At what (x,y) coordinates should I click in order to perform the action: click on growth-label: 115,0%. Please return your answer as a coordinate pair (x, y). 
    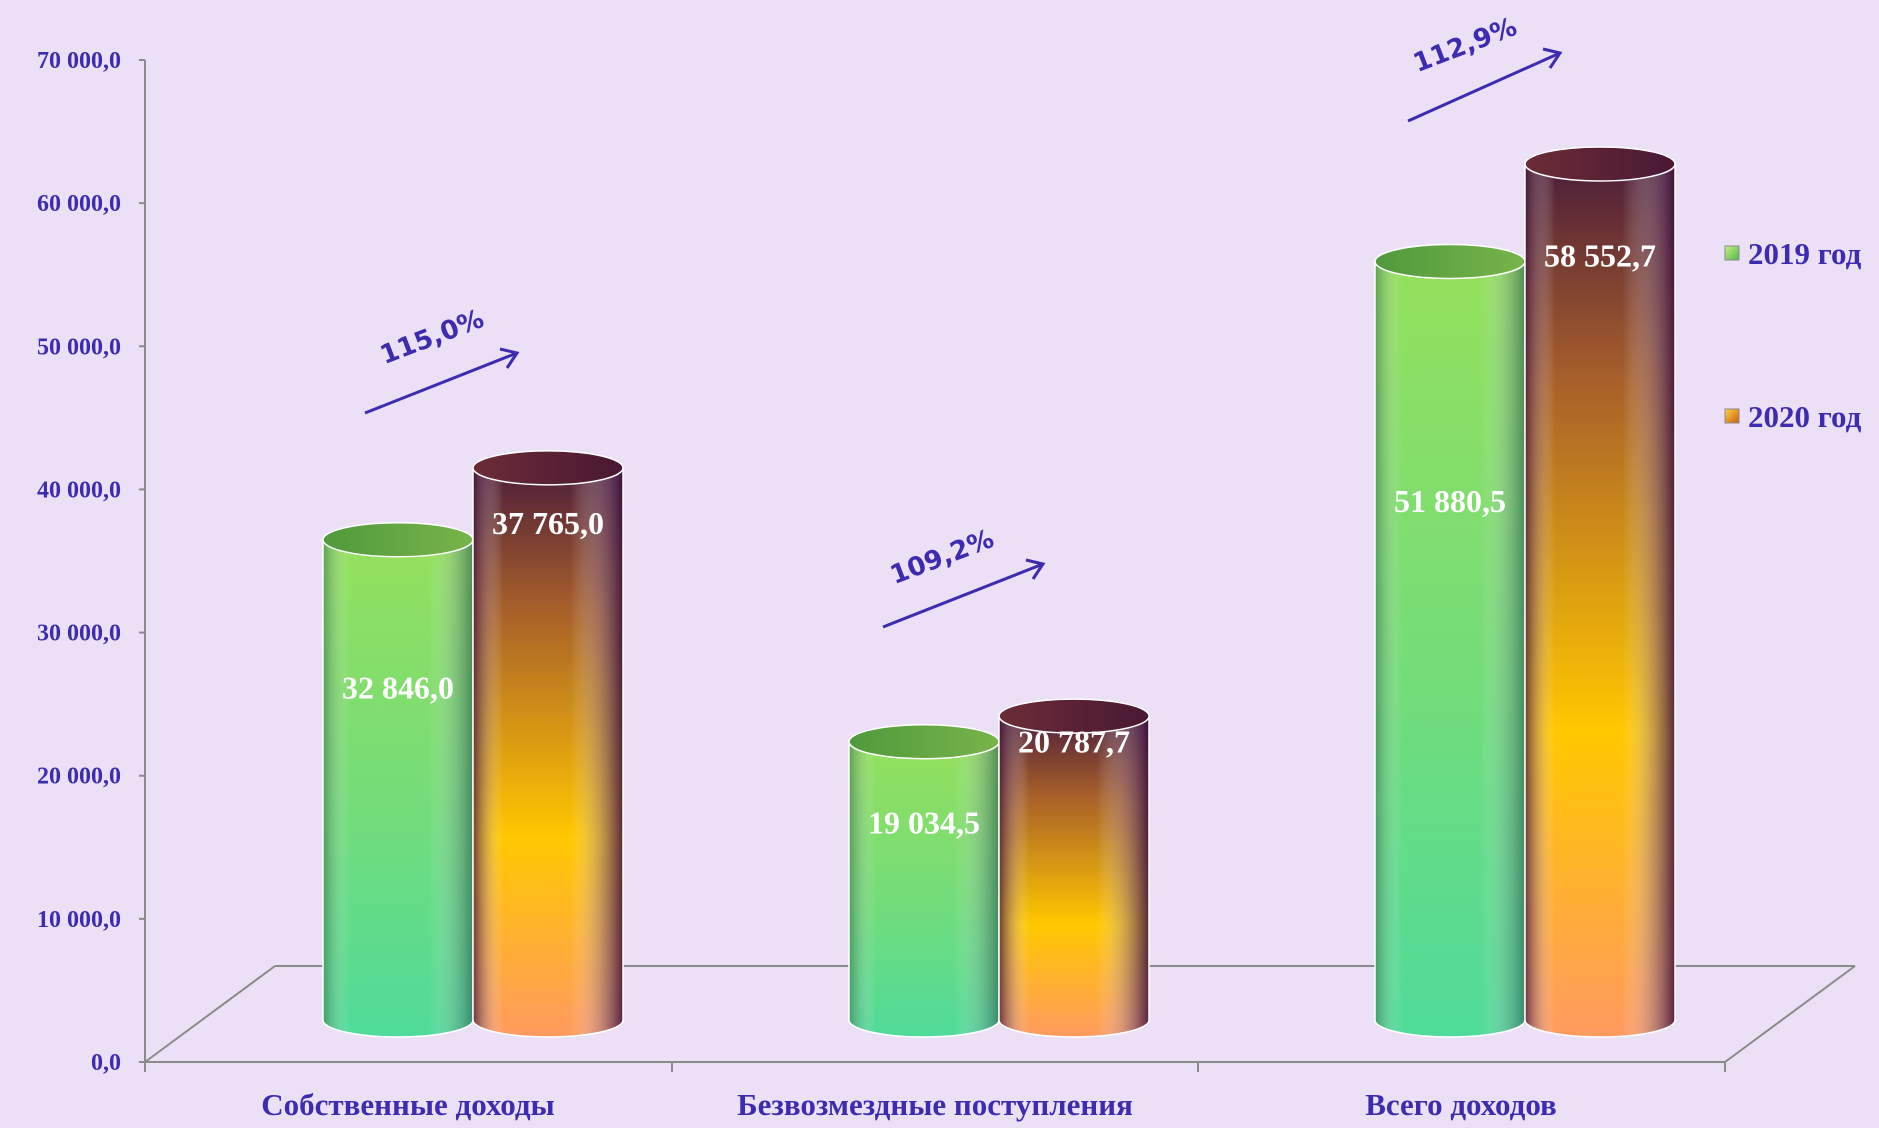
    Looking at the image, I should click on (432, 337).